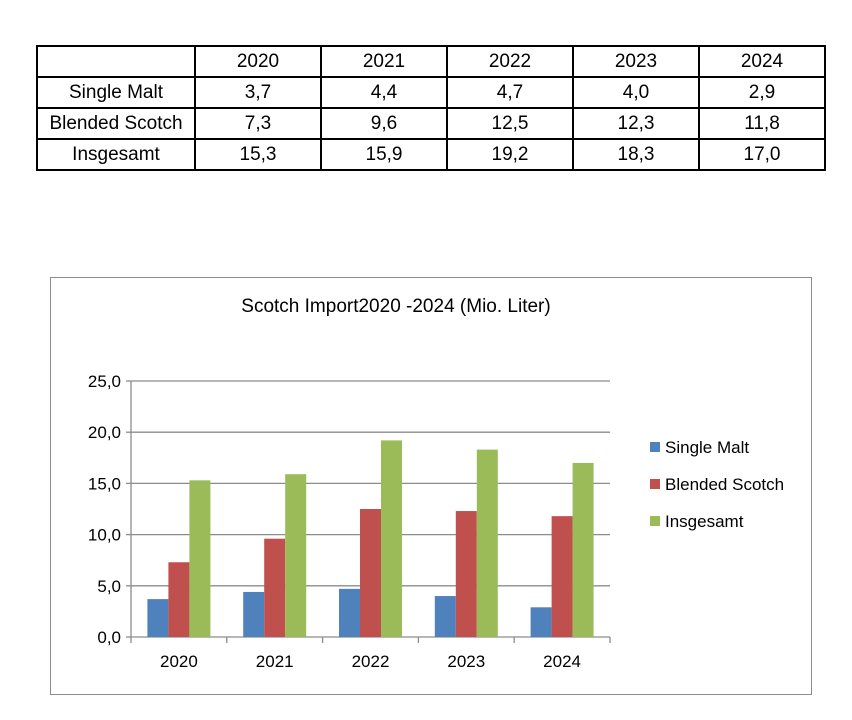  What do you see at coordinates (116, 154) in the screenshot?
I see `table-row-label: Insgesamt` at bounding box center [116, 154].